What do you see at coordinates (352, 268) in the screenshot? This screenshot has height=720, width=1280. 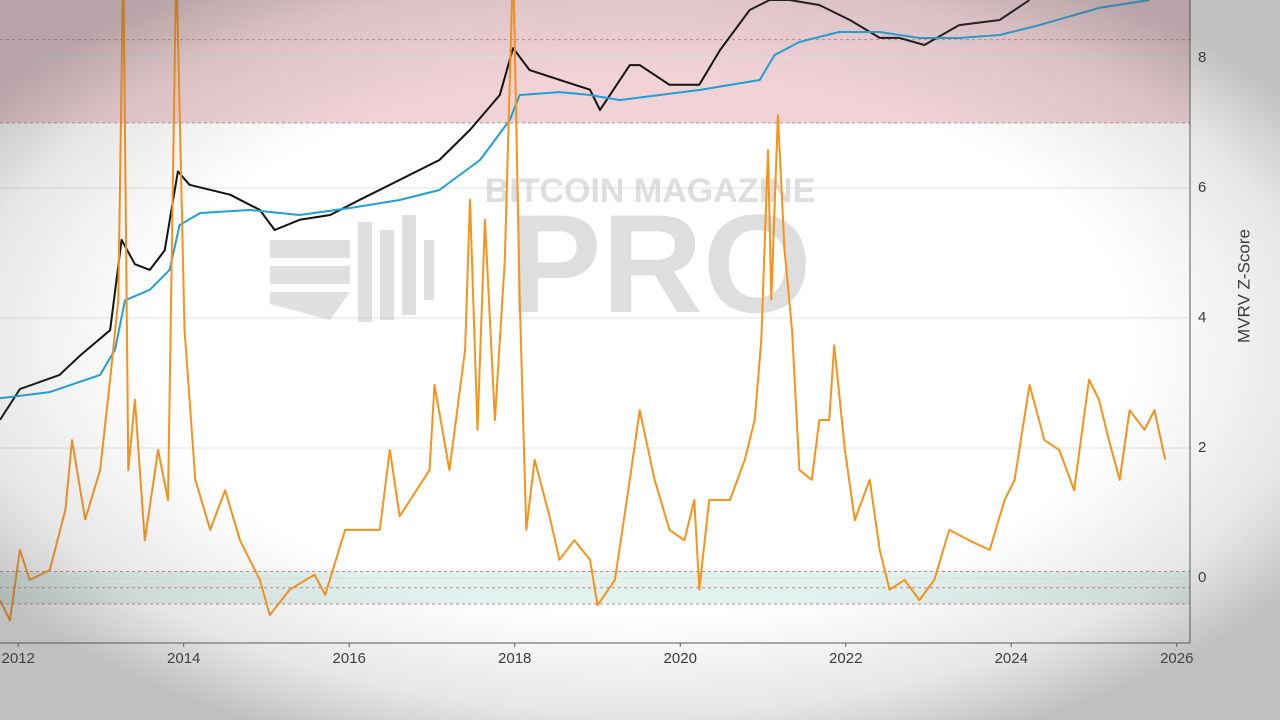 I see `watermark-logo` at bounding box center [352, 268].